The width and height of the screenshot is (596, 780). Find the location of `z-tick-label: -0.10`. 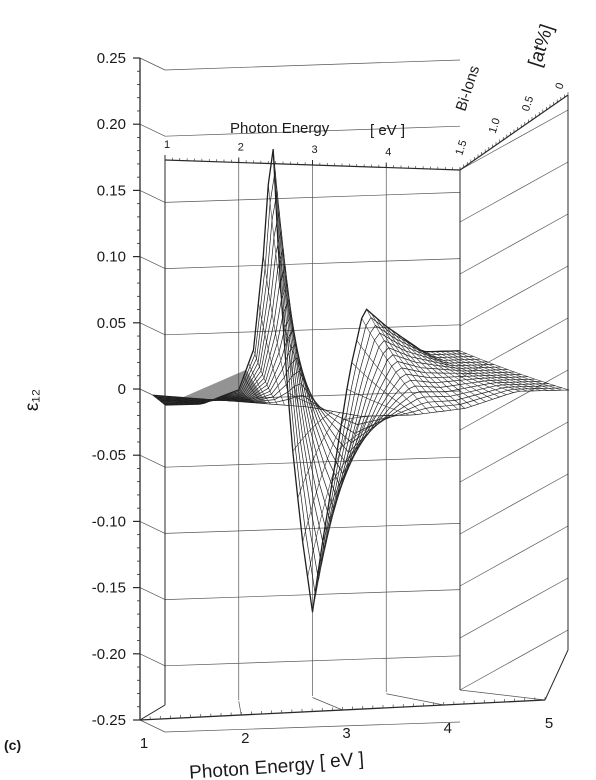

z-tick-label: -0.10 is located at coordinates (109, 521).